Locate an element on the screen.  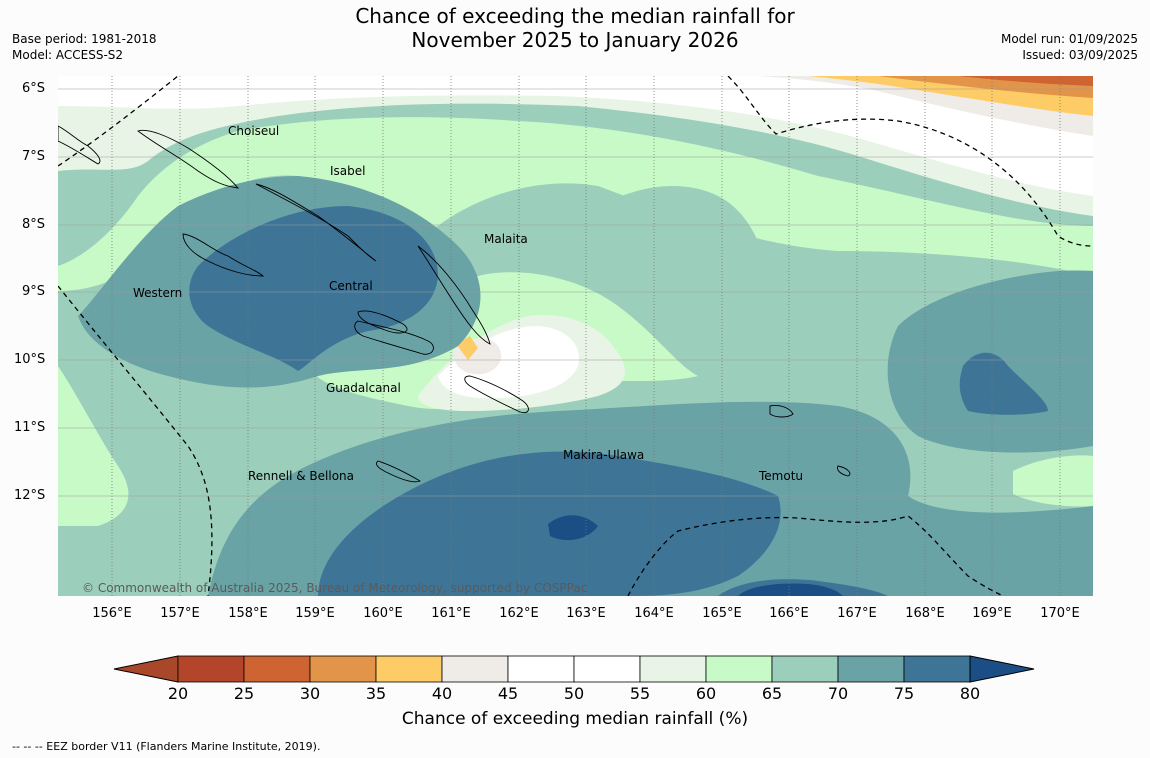
zone-65-70-center-east is located at coordinates (667, 260).